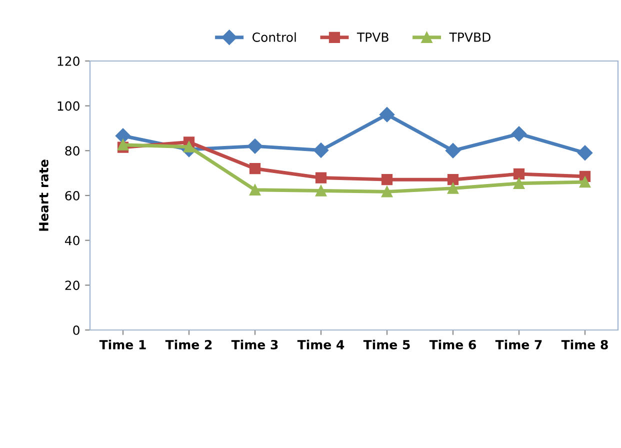  I want to click on x-tick-label: Time 4, so click(320, 345).